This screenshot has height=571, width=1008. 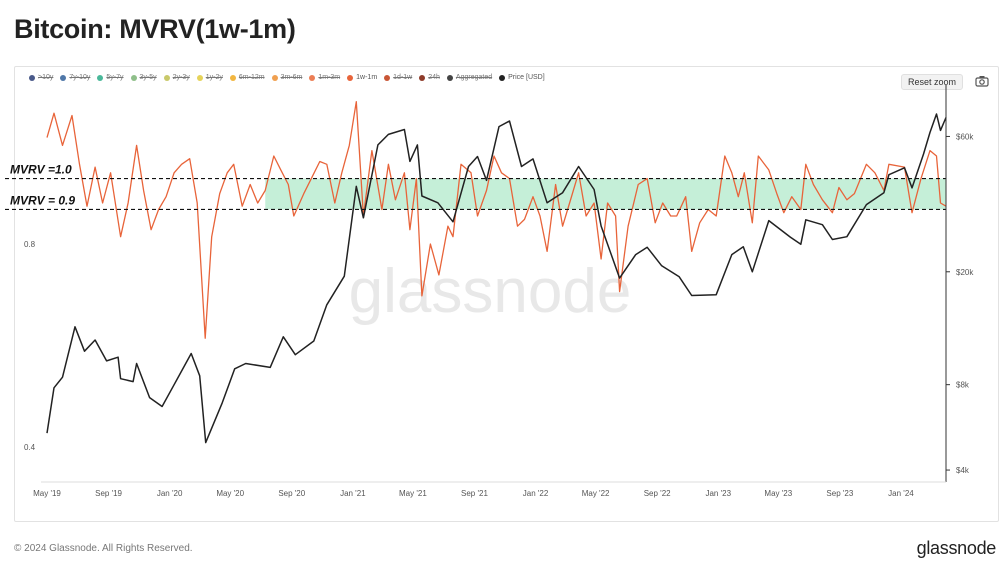 I want to click on legend-label: 1w-1m, so click(x=367, y=77).